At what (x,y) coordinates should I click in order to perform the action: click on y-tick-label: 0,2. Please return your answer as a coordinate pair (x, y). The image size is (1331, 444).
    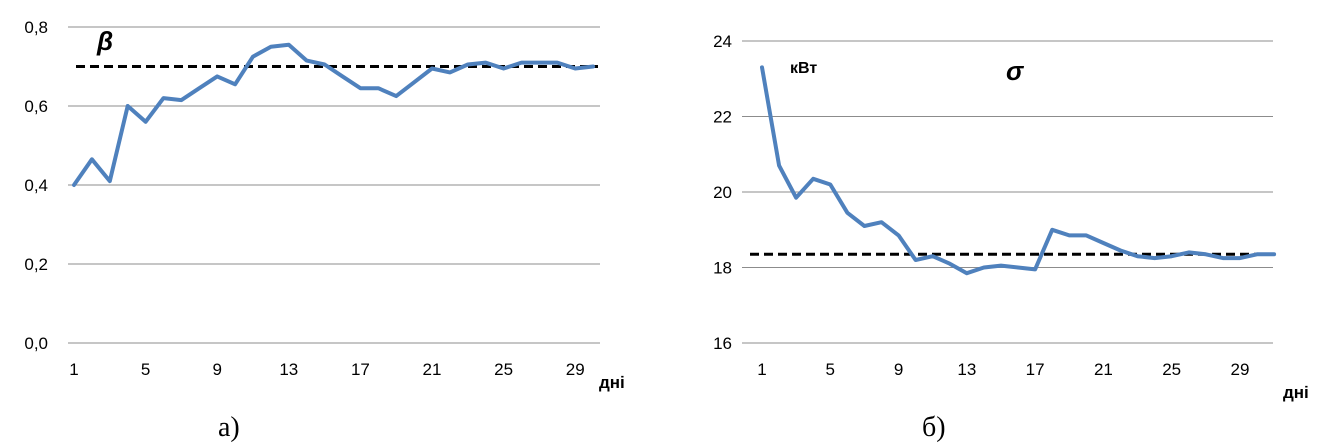
    Looking at the image, I should click on (36, 264).